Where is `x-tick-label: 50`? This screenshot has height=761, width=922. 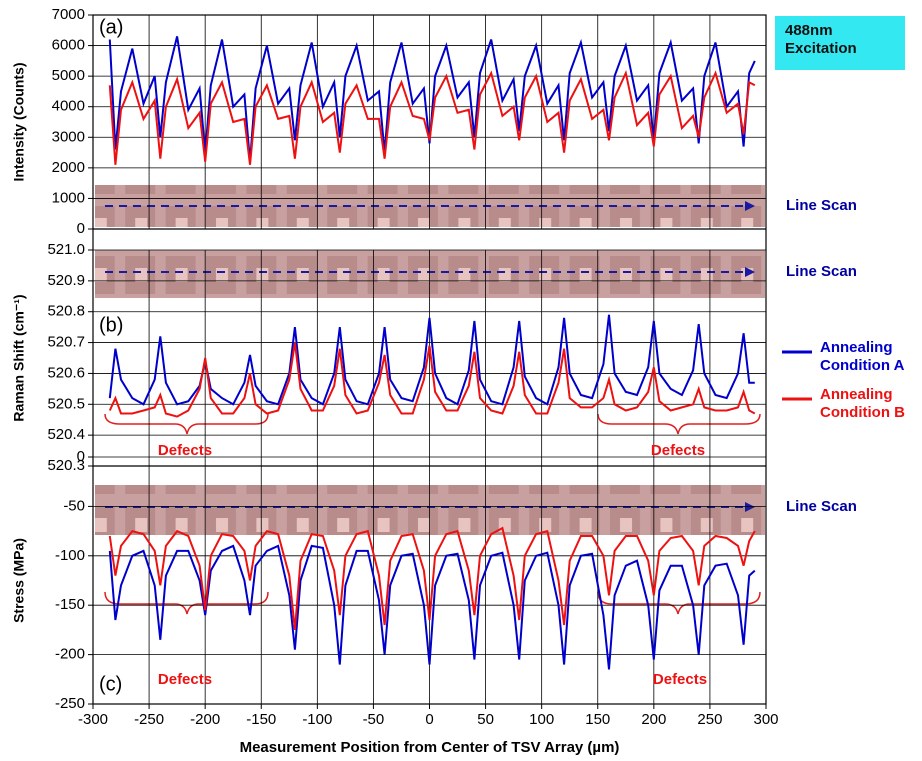 x-tick-label: 50 is located at coordinates (485, 719).